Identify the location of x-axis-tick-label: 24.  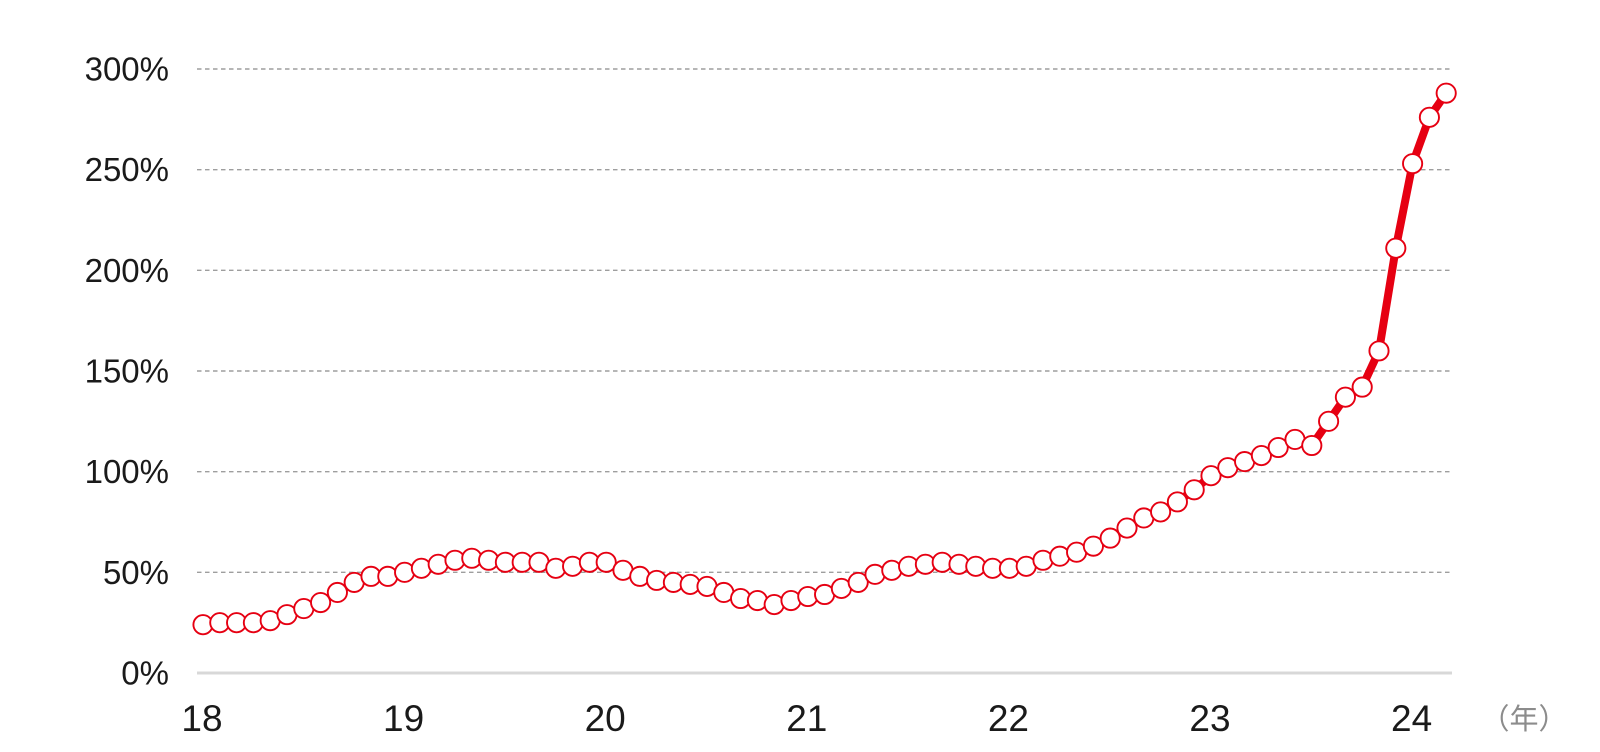
(1411, 718).